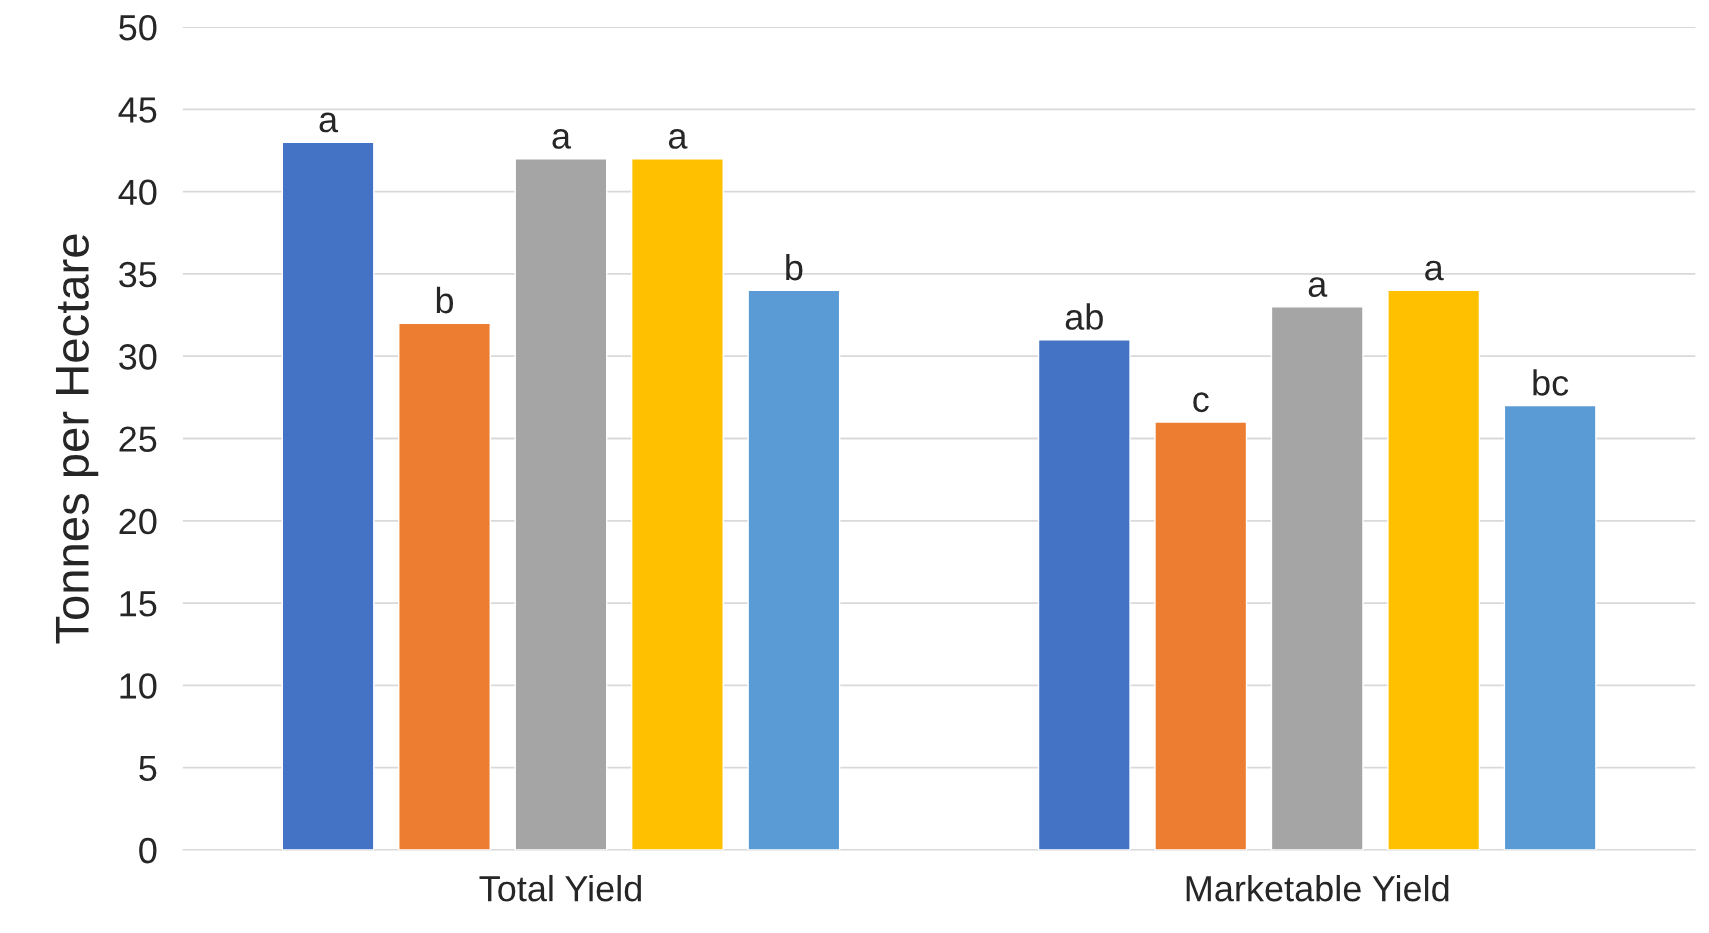 The image size is (1709, 933). What do you see at coordinates (138, 274) in the screenshot?
I see `y-tick-label: 35` at bounding box center [138, 274].